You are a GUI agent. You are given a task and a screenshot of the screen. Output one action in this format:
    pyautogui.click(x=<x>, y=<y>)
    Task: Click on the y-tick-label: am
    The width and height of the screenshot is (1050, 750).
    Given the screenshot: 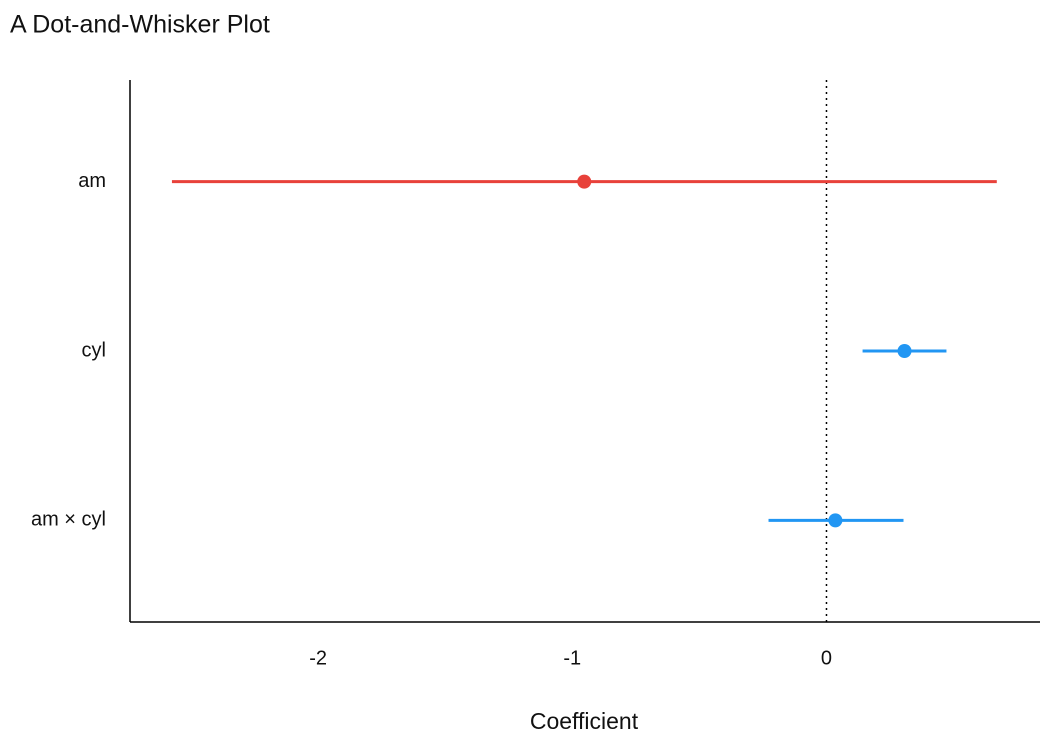 What is the action you would take?
    pyautogui.click(x=92, y=181)
    